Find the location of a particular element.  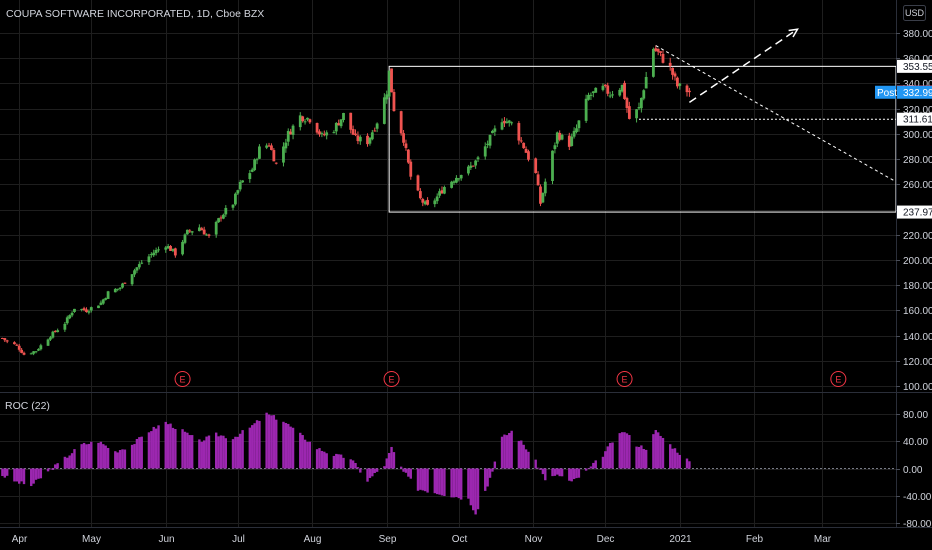

price-tick-label: 200.00 is located at coordinates (917, 261).